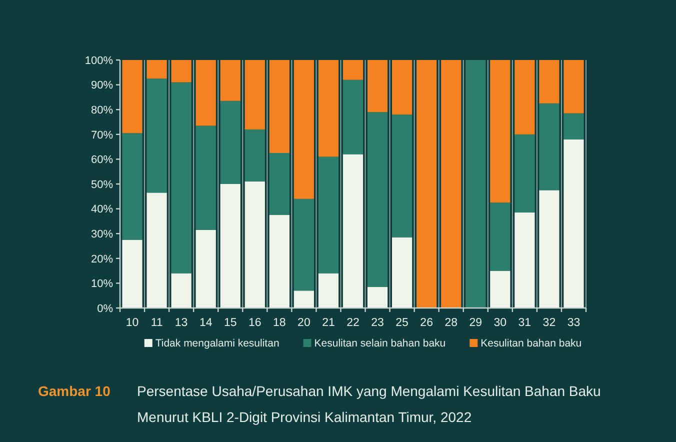 Image resolution: width=676 pixels, height=442 pixels. What do you see at coordinates (102, 284) in the screenshot?
I see `y-tick-label: 10%` at bounding box center [102, 284].